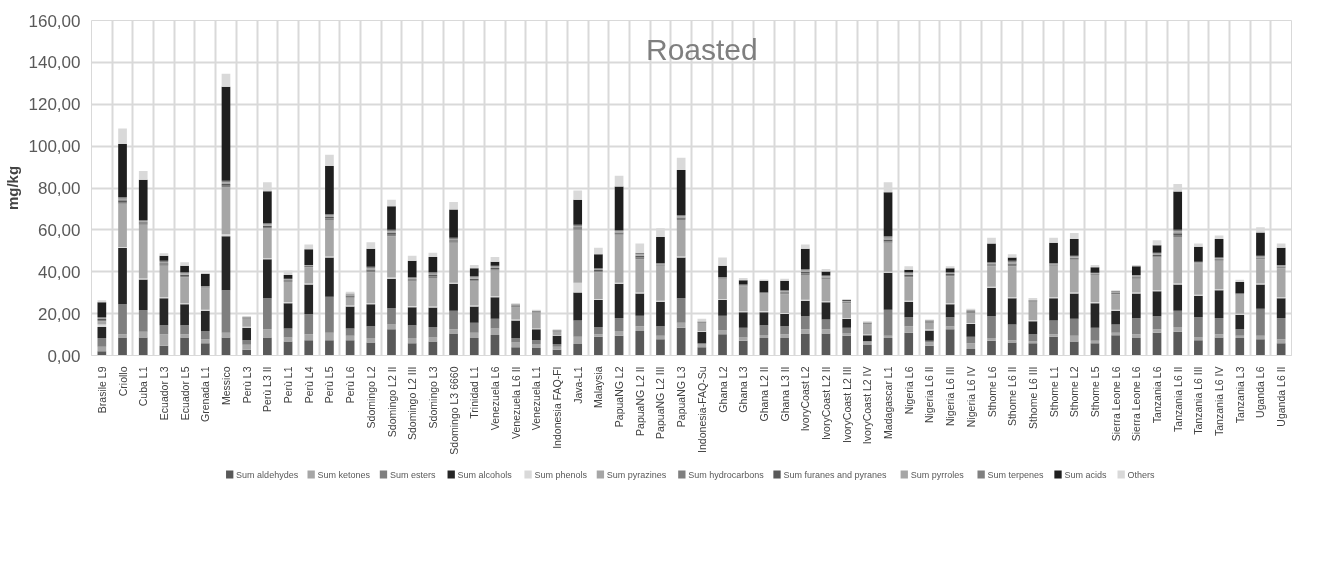 The height and width of the screenshot is (563, 1335). Describe the element at coordinates (929, 395) in the screenshot. I see `x-tick-label: Nigeria L6 II` at that location.